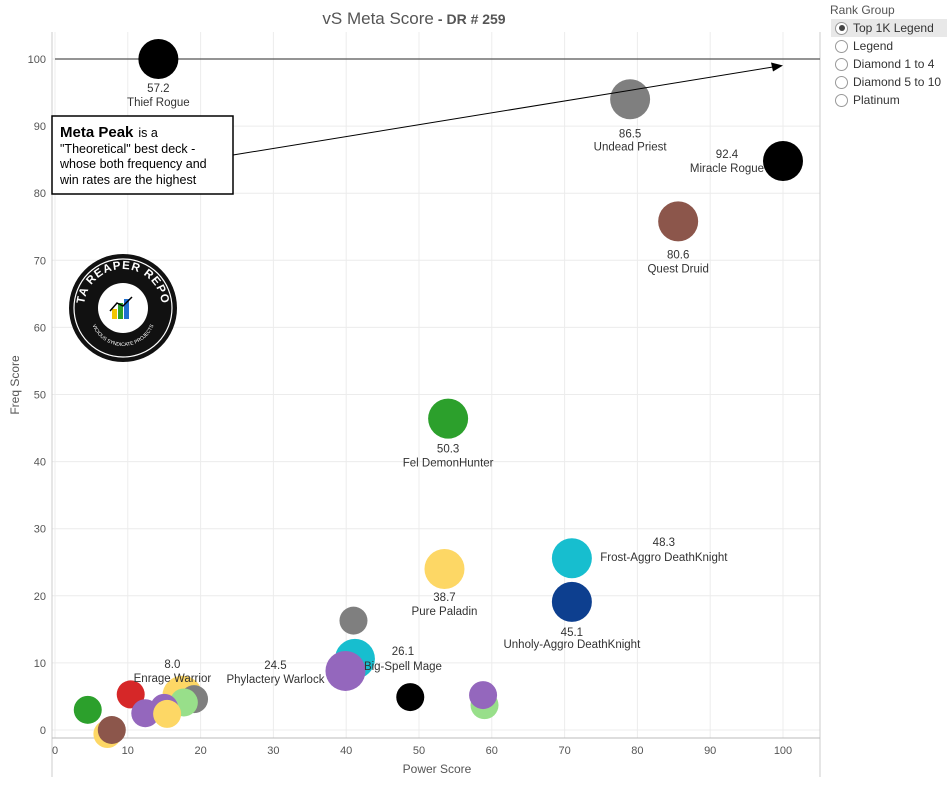 Image resolution: width=947 pixels, height=786 pixels. Describe the element at coordinates (564, 751) in the screenshot. I see `x-tick-label: 70` at that location.